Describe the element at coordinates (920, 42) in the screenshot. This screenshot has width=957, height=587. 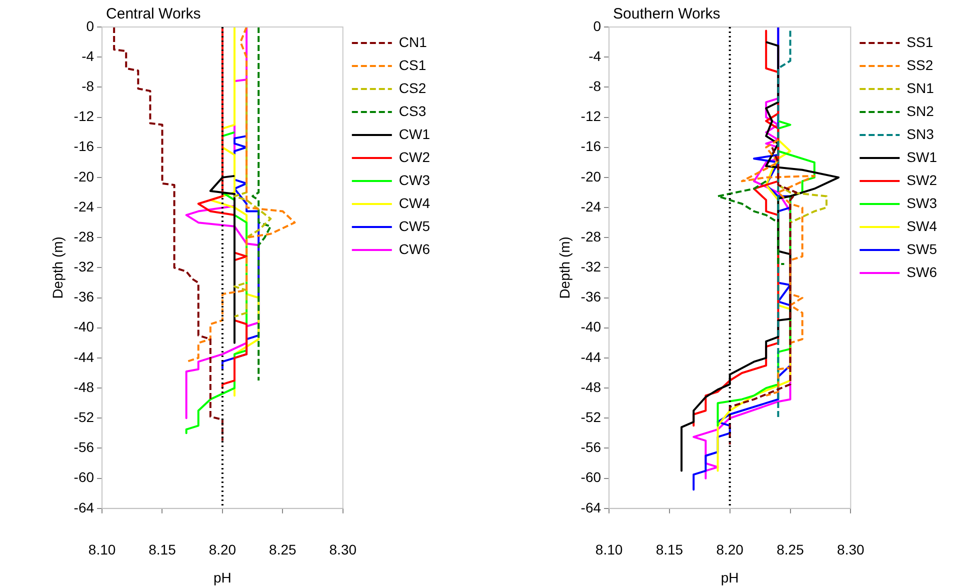
I see `legend-label: SS1` at that location.